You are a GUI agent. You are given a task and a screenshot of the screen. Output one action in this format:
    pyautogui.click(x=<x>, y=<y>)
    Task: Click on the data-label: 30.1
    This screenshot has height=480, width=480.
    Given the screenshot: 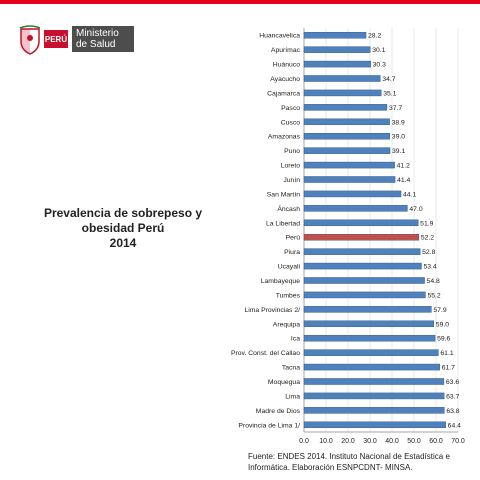 What is the action you would take?
    pyautogui.click(x=378, y=50)
    